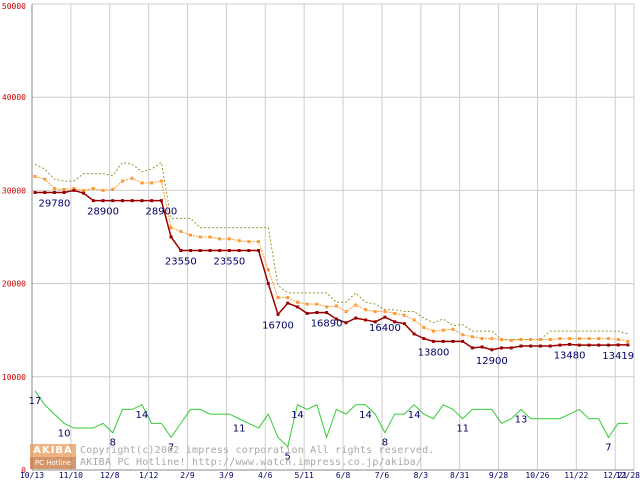 Image resolution: width=640 pixels, height=480 pixels. Describe the element at coordinates (64, 433) in the screenshot. I see `shop-count-label: 10` at that location.